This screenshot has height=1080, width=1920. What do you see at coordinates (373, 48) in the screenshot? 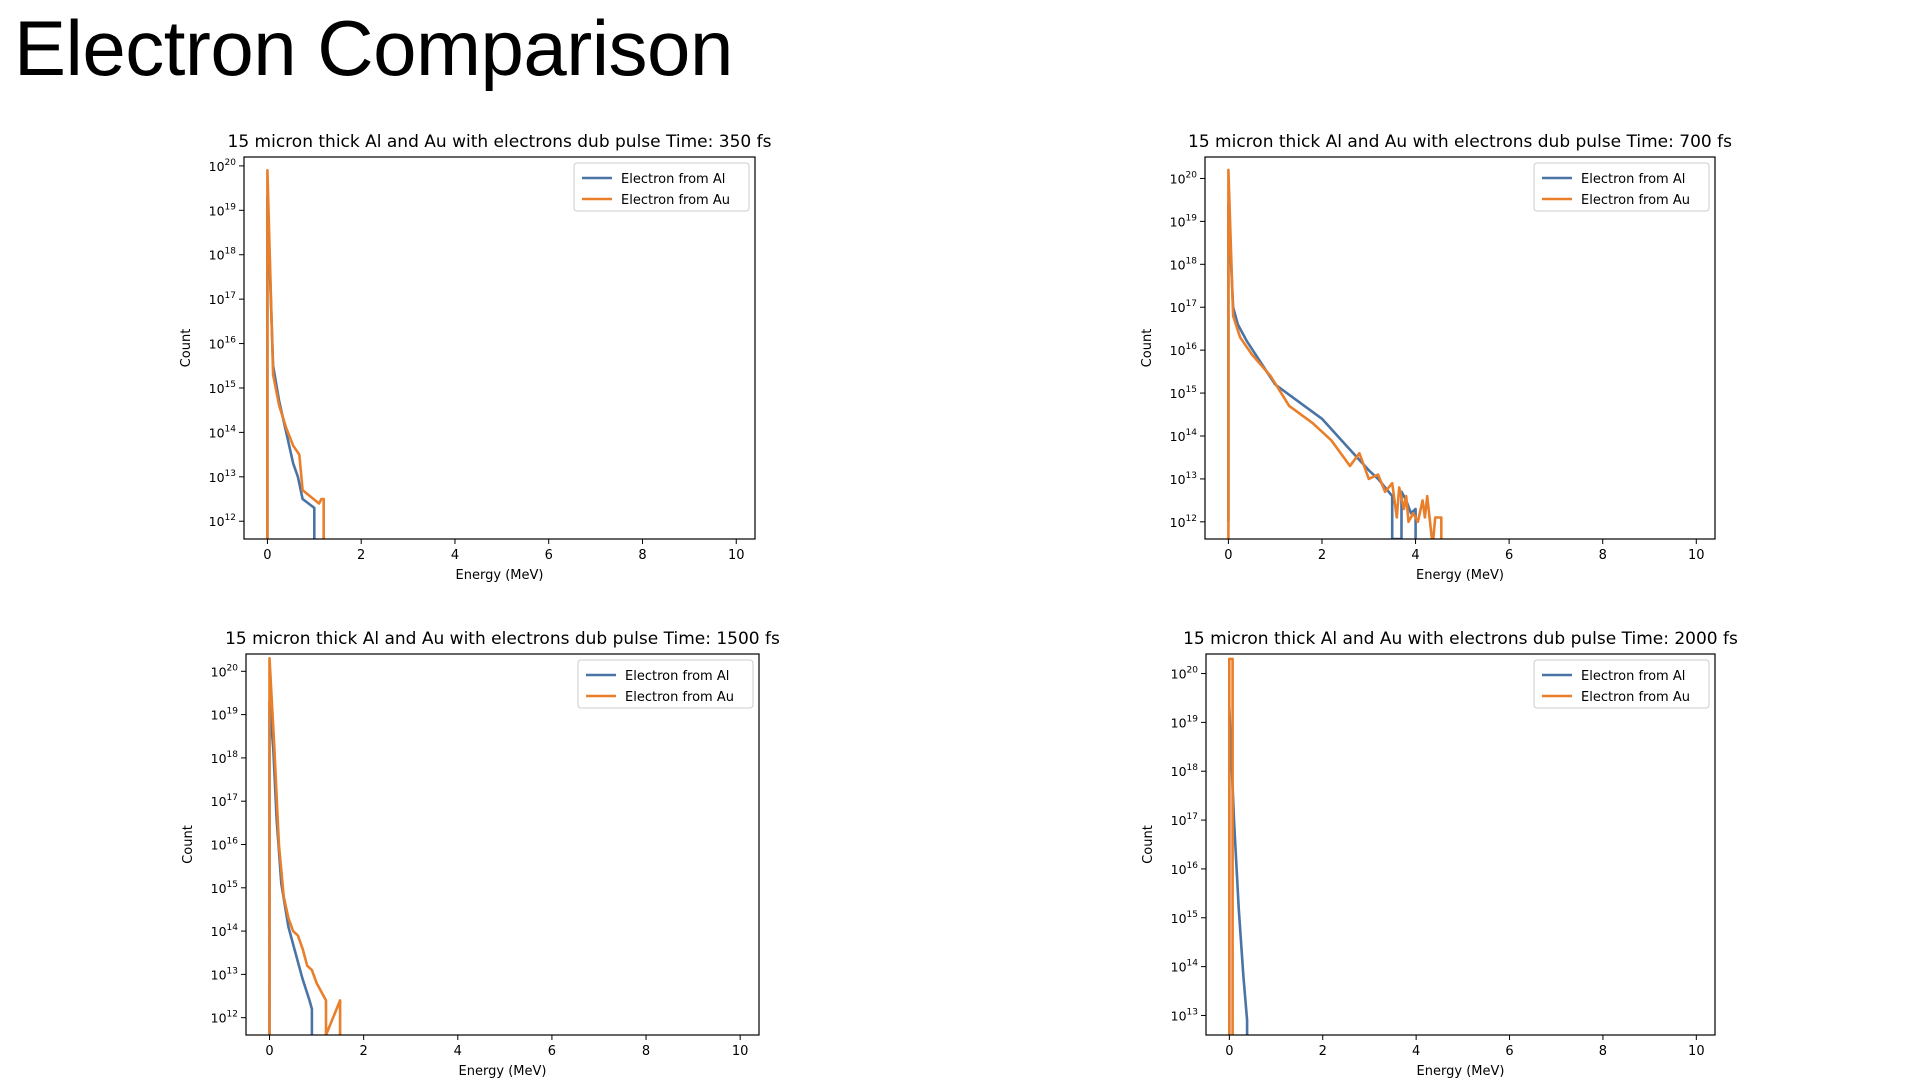
I see `slide-title: Electron Comparison` at bounding box center [373, 48].